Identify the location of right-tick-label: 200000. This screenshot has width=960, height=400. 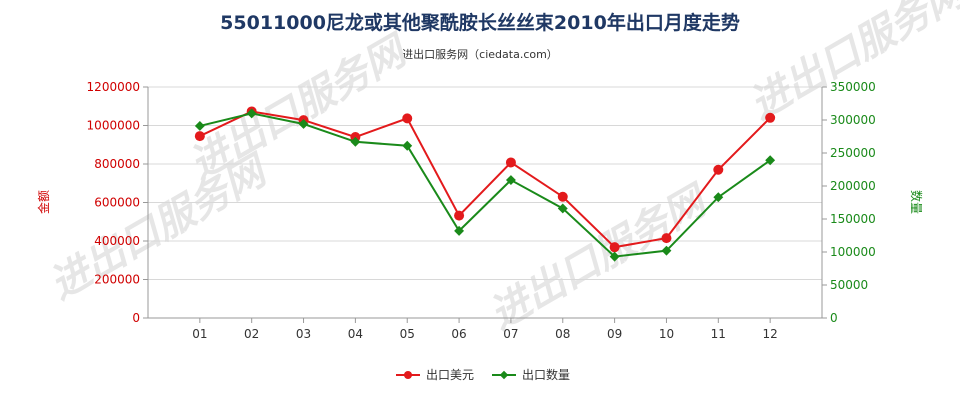
(853, 186).